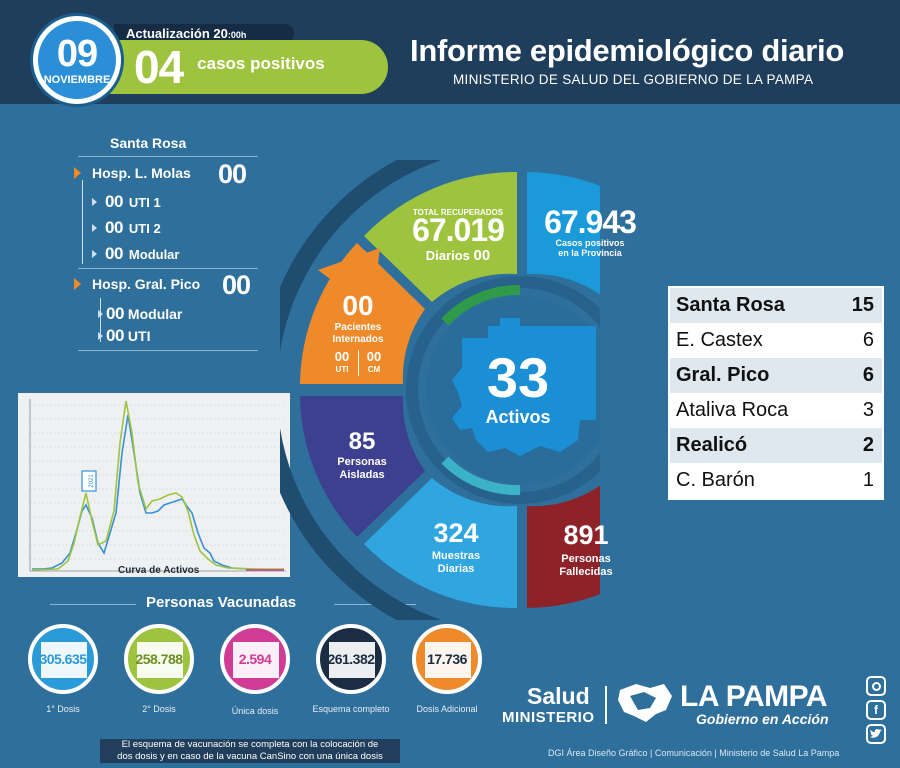 The width and height of the screenshot is (900, 768). I want to click on update-time: Actualización 20:00h, so click(204, 33).